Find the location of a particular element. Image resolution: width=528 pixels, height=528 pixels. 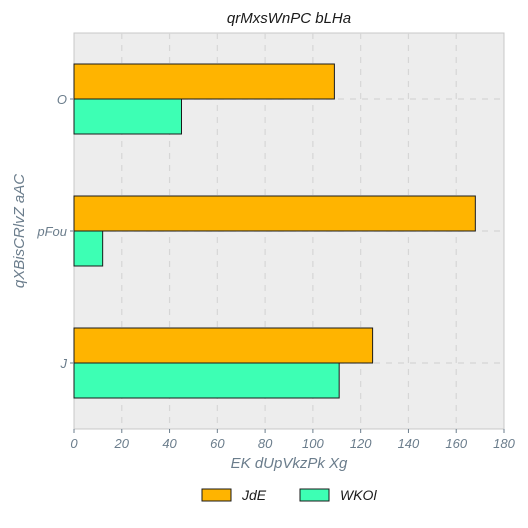

x-tick-label: 0 is located at coordinates (74, 443).